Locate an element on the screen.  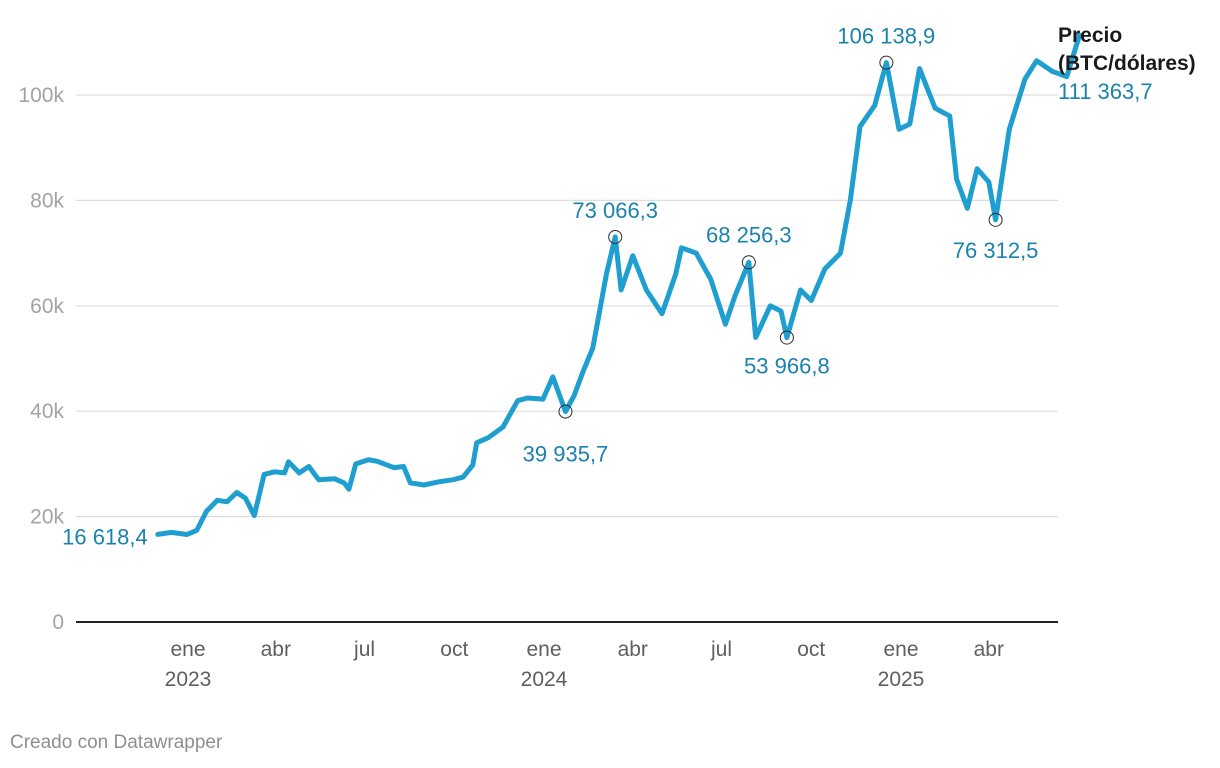
annotation-label: 53 966,8 is located at coordinates (787, 366).